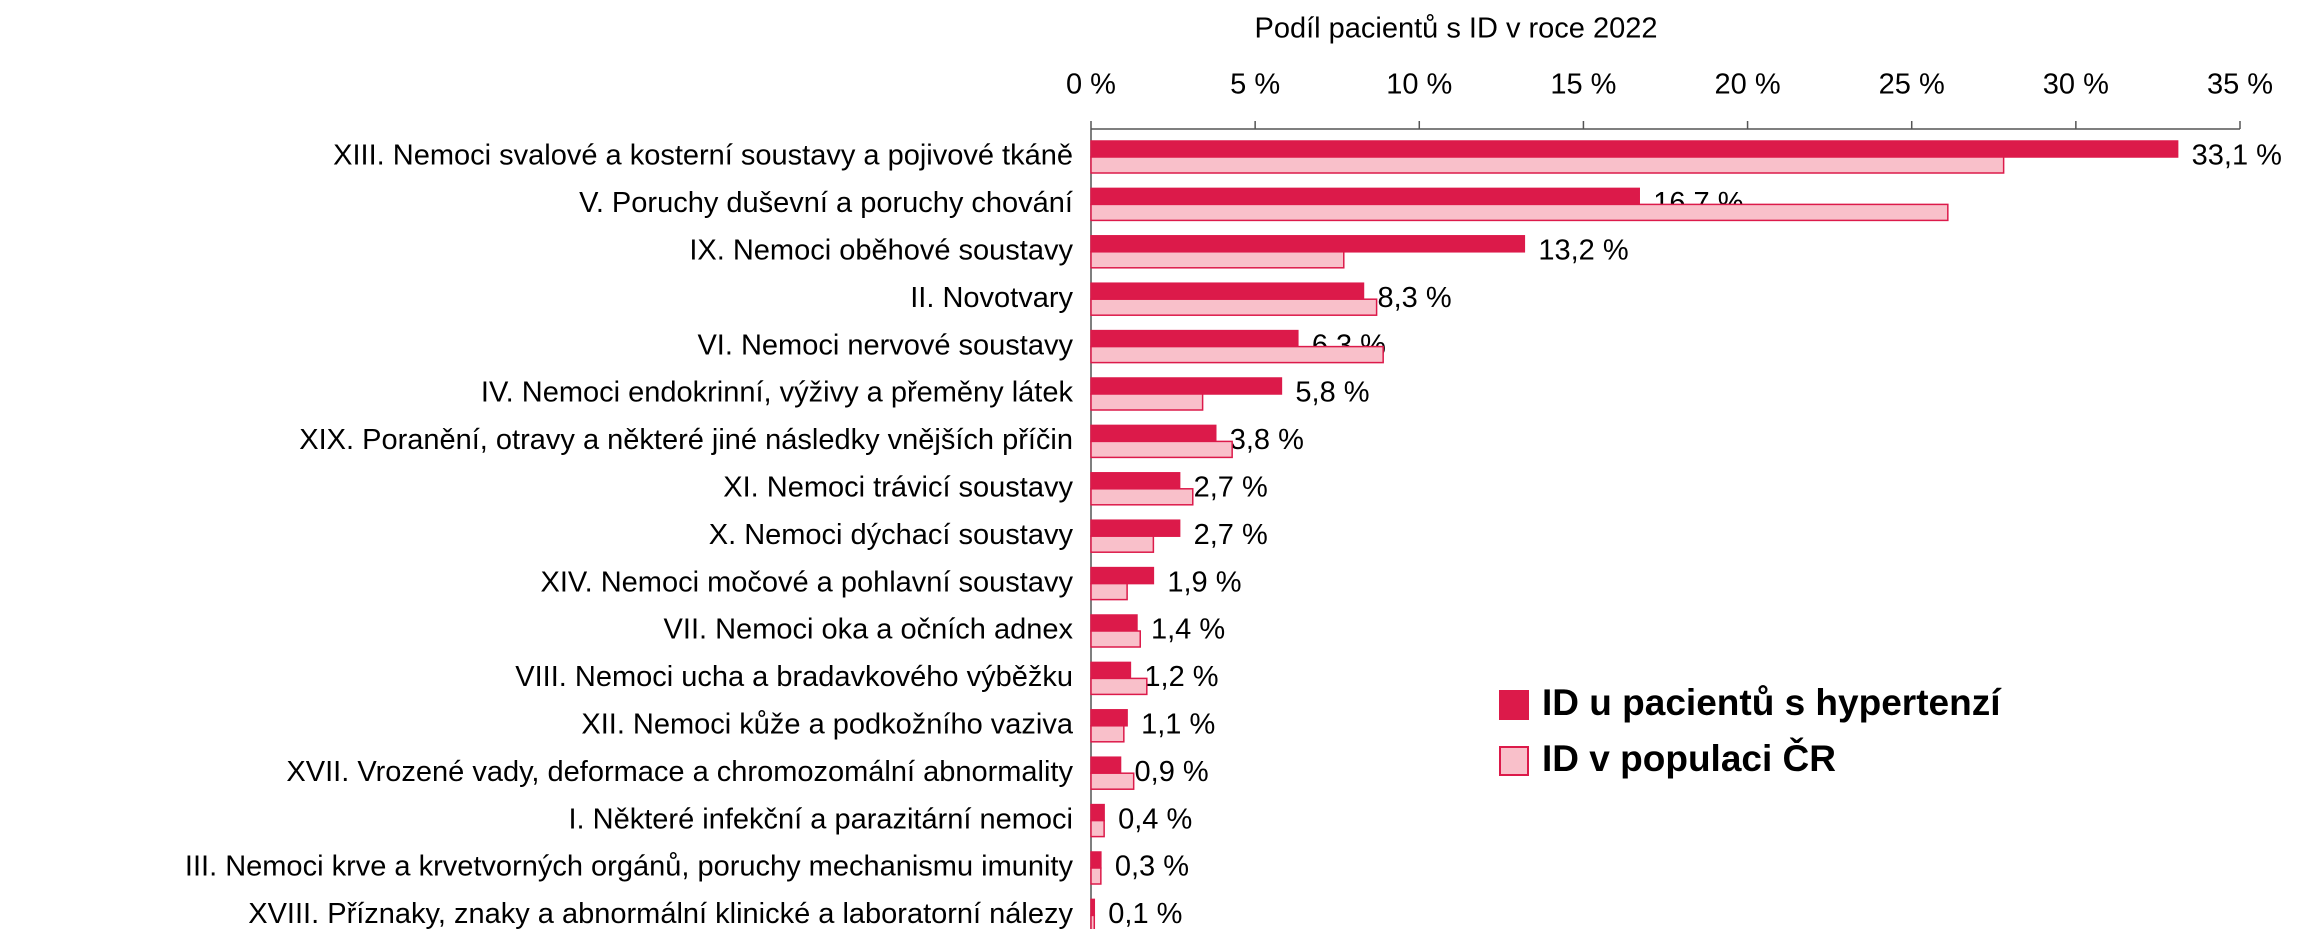 This screenshot has height=929, width=2303. Describe the element at coordinates (1689, 758) in the screenshot. I see `legend-text: ID v populaci ČR` at that location.